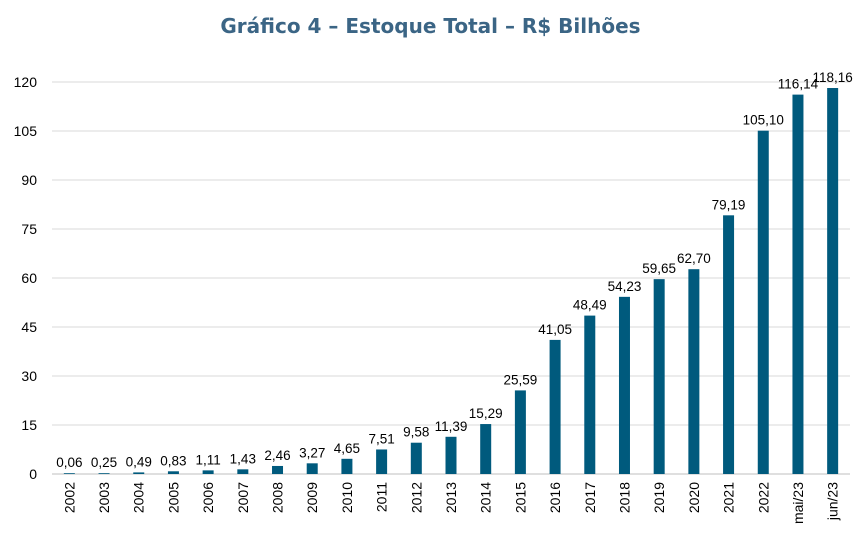 The image size is (861, 546). I want to click on y-tick-label: 0, so click(33, 474).